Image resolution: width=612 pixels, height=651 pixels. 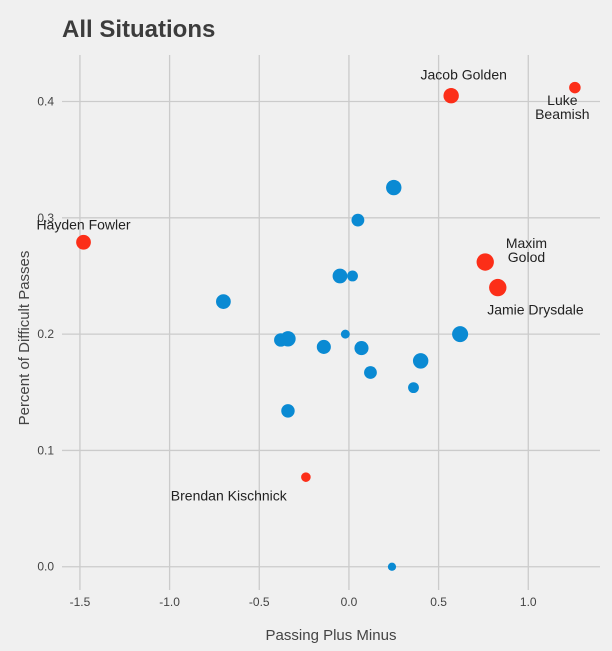 What do you see at coordinates (138, 29) in the screenshot?
I see `chart-title: All Situations` at bounding box center [138, 29].